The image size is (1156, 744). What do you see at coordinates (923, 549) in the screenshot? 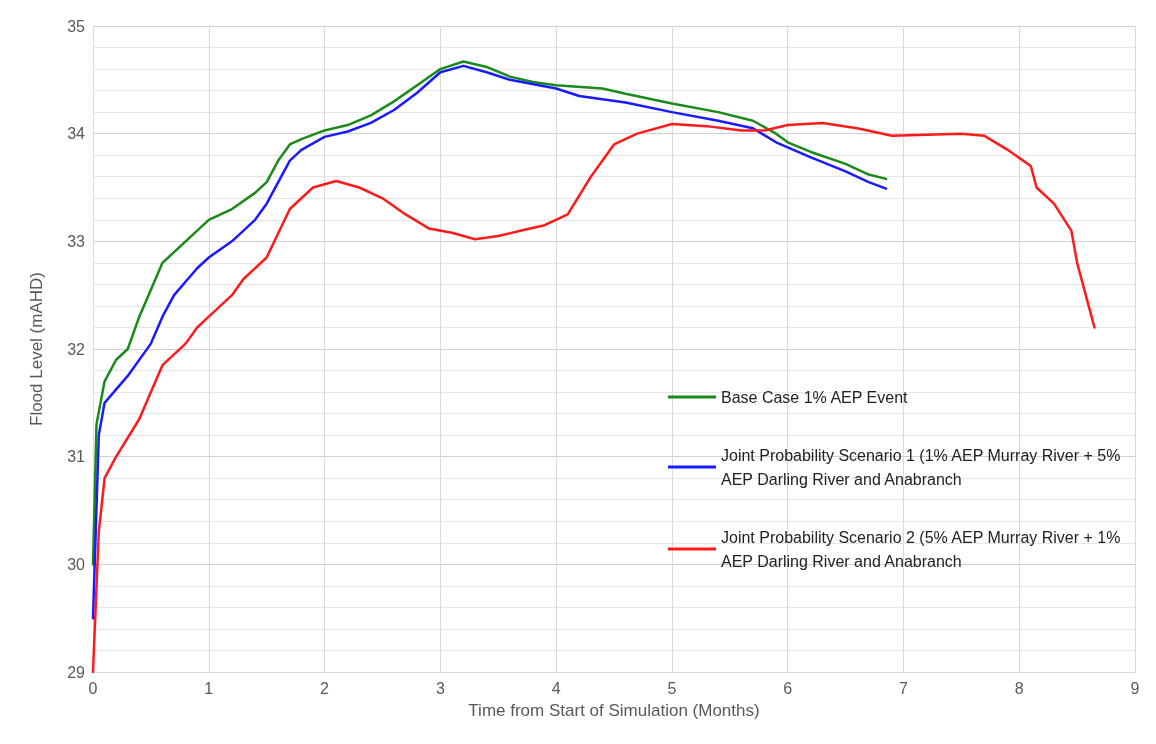
I see `legend-label: Joint Probability Scenario 2 (5% AEP Murray River + 1% AEP Darling River and Anabranch` at bounding box center [923, 549].